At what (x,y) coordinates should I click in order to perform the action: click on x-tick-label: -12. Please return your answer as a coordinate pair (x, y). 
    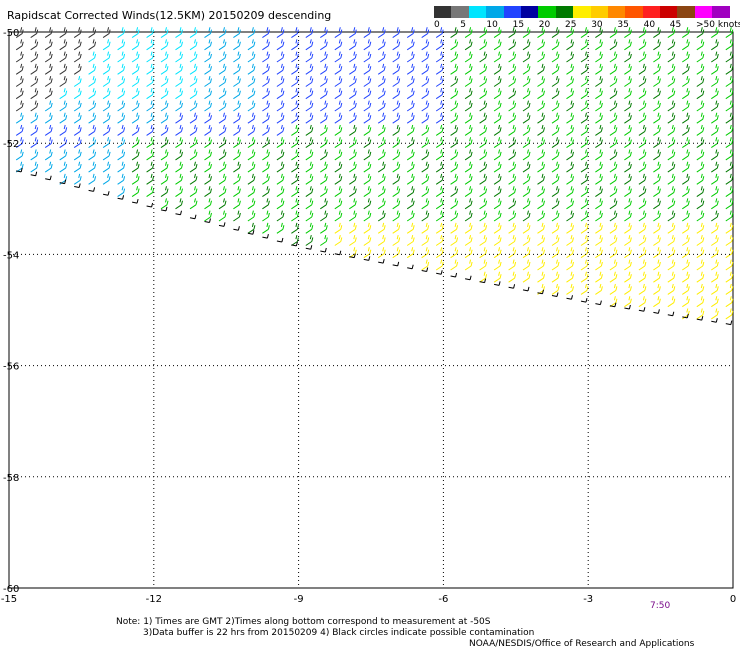
    Looking at the image, I should click on (154, 599).